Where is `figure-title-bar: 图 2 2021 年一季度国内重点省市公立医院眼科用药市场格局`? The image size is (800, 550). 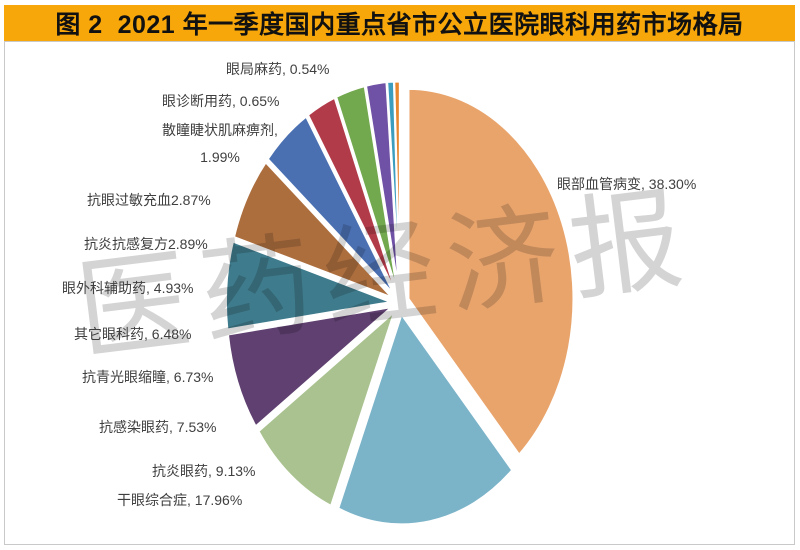 figure-title-bar: 图 2 2021 年一季度国内重点省市公立医院眼科用药市场格局 is located at coordinates (399, 23).